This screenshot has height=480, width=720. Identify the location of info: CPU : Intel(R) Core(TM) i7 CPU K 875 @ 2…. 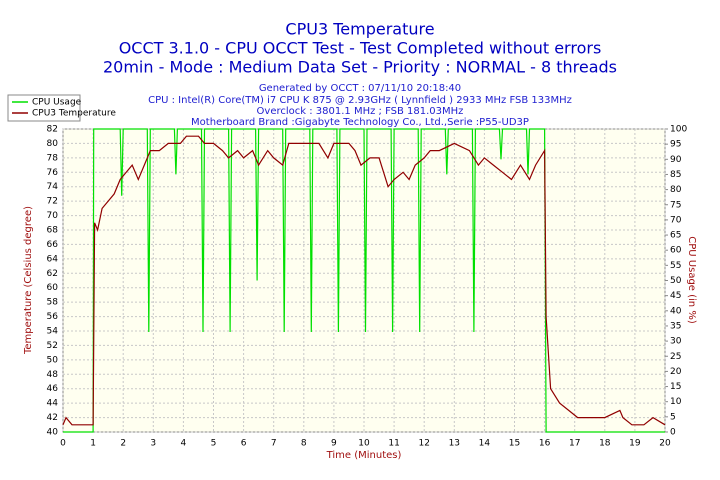
(360, 100).